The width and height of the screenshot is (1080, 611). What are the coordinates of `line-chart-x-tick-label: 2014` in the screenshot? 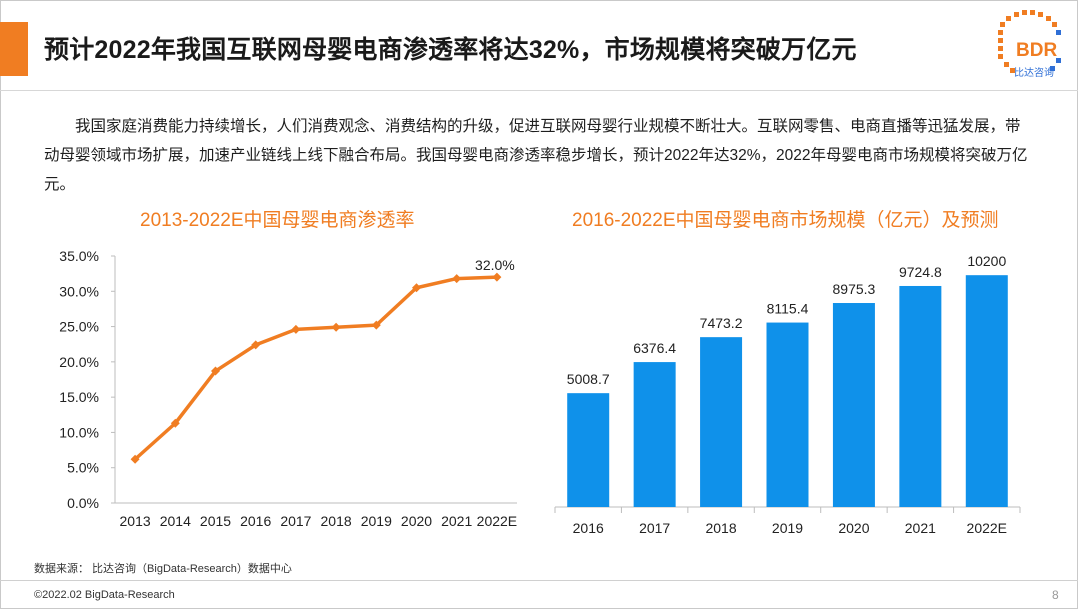 It's located at (175, 521).